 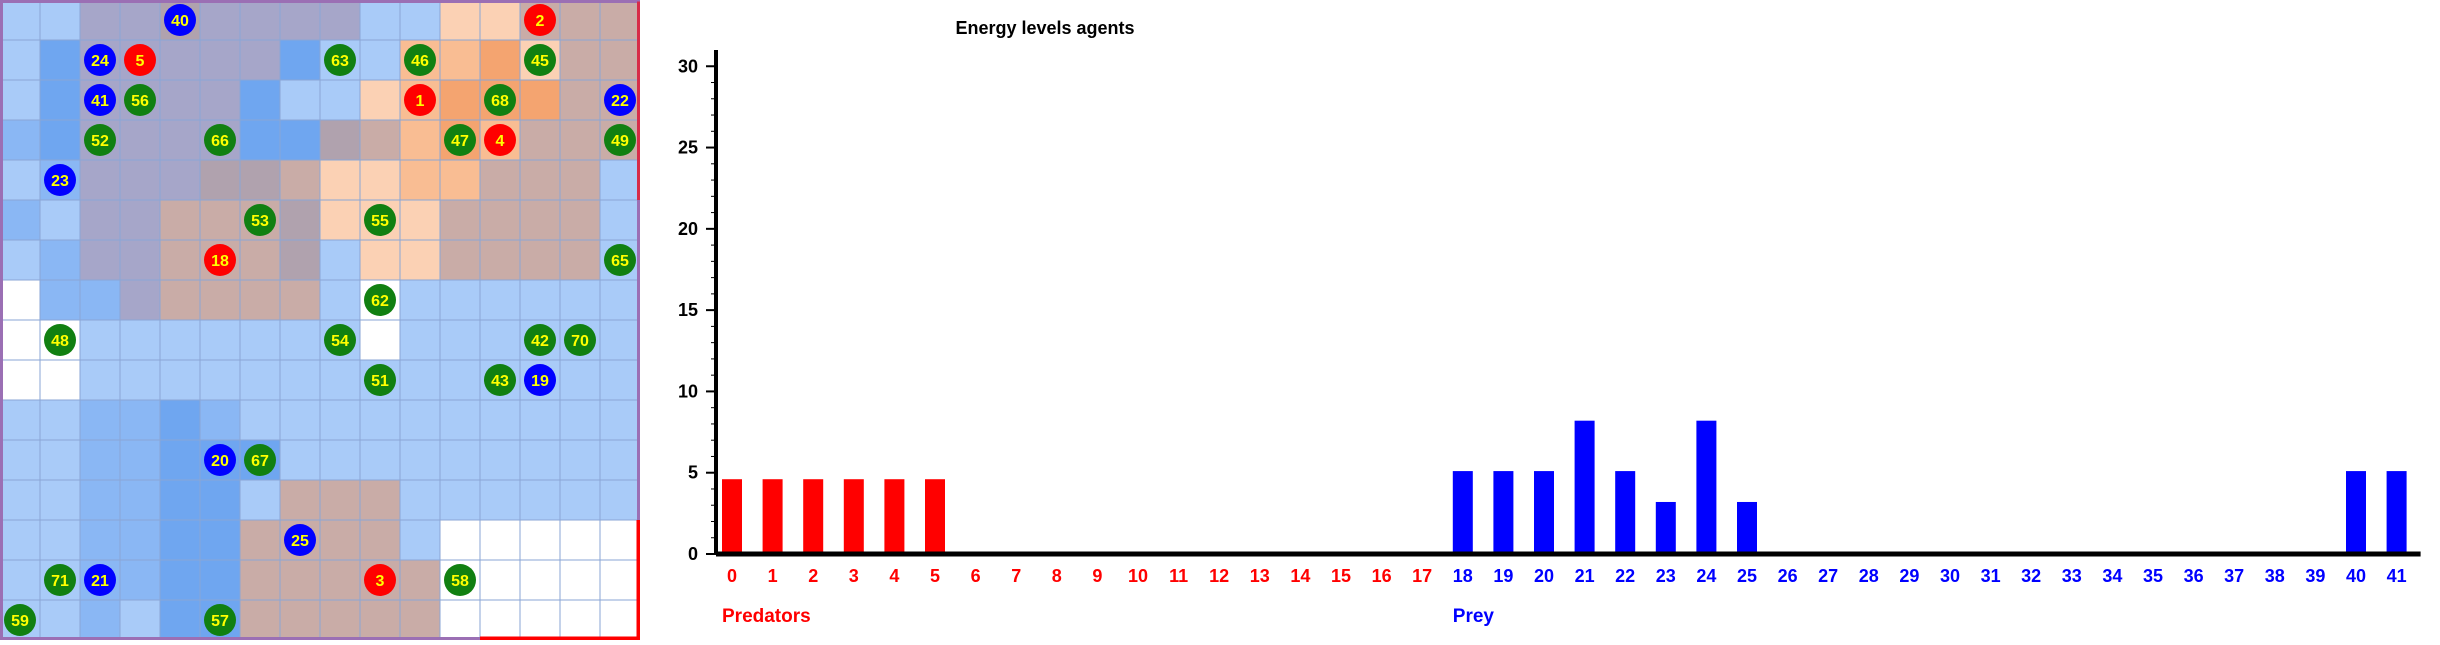 What do you see at coordinates (1044, 28) in the screenshot?
I see `chart-title: Energy levels agents` at bounding box center [1044, 28].